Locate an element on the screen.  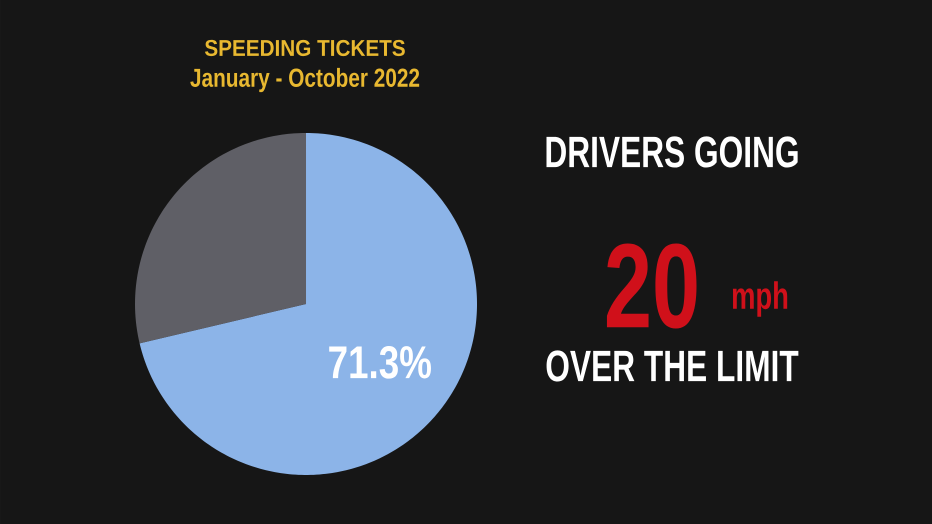
data-label: 71.3% is located at coordinates (380, 362).